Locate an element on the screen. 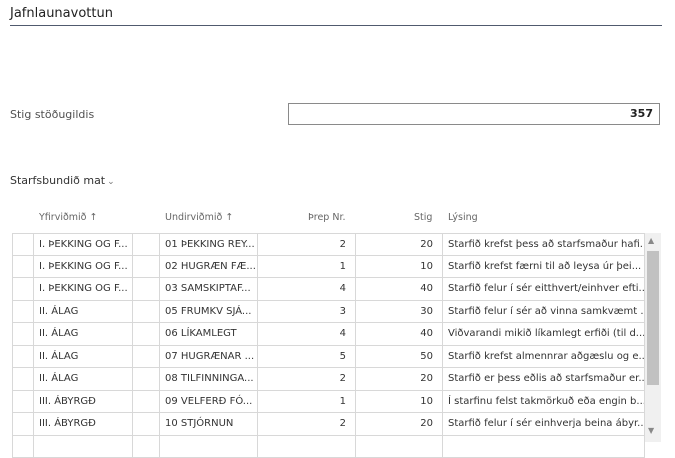  field-label: Stig stöðugildis is located at coordinates (52, 114).